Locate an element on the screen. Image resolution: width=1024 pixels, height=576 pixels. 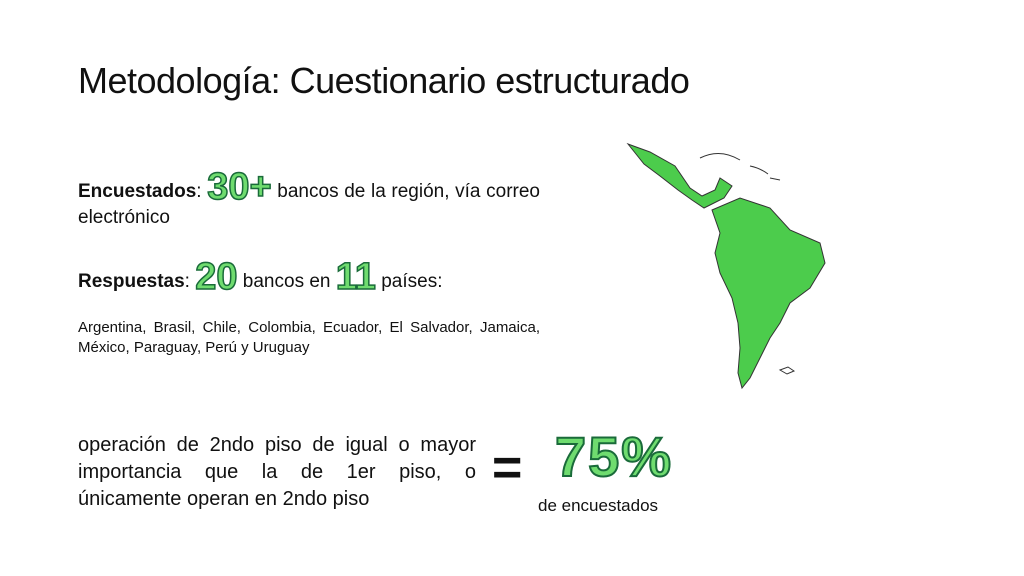
highlight-number: 20 is located at coordinates (216, 277).